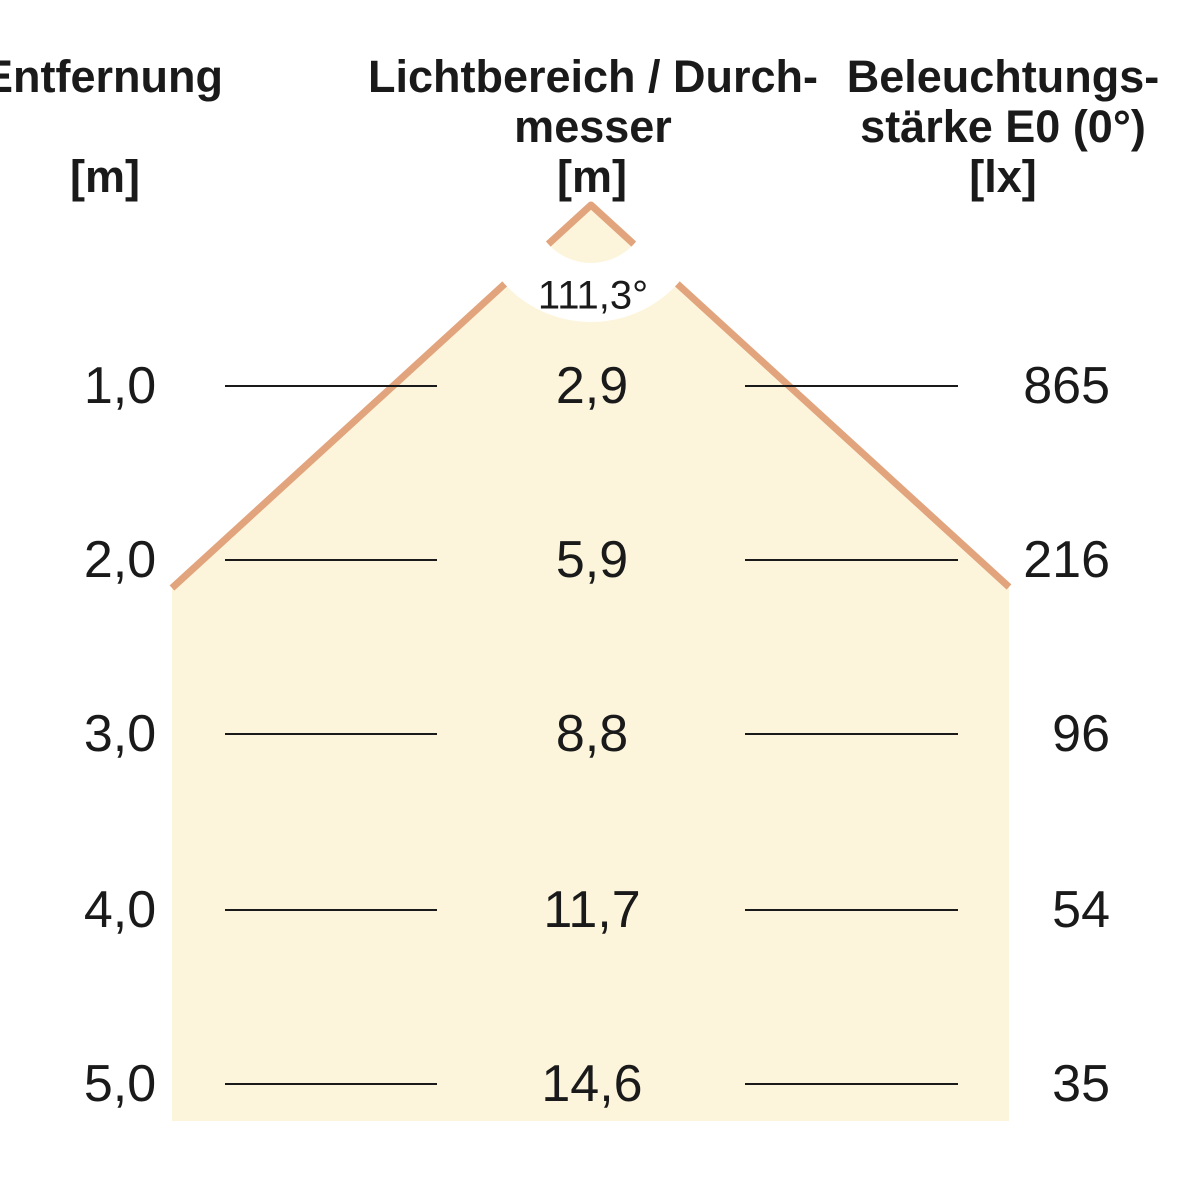  What do you see at coordinates (593, 76) in the screenshot?
I see `diameter-column-title-line1: Lichtbereich / Durch-` at bounding box center [593, 76].